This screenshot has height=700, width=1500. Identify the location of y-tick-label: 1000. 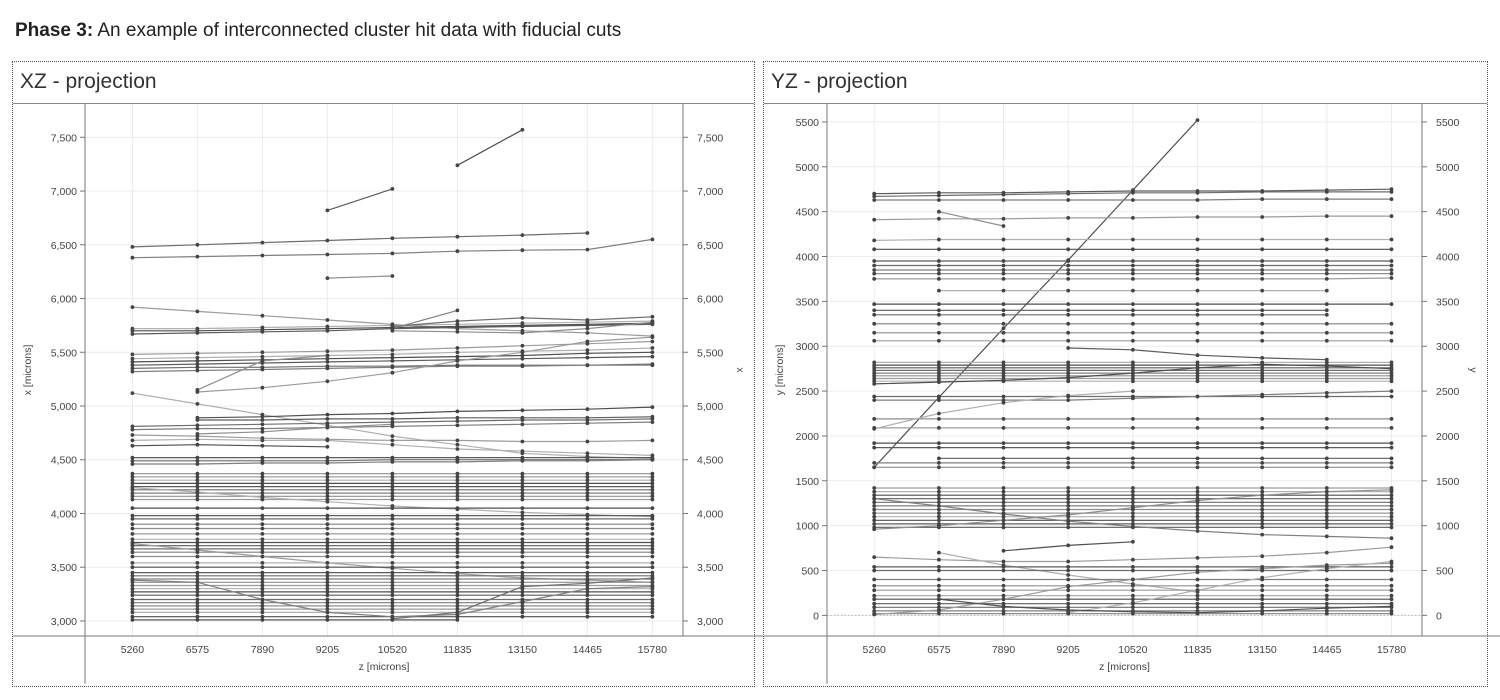
(808, 527).